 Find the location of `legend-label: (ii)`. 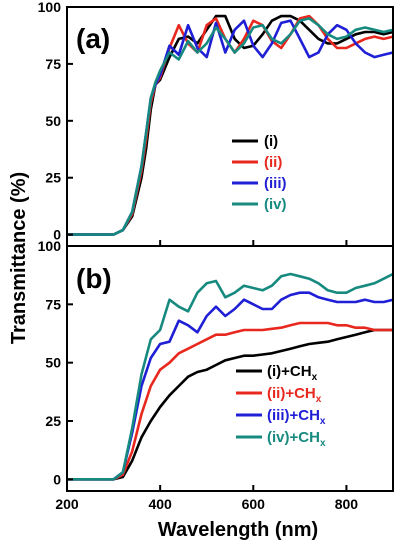

legend-label: (ii) is located at coordinates (273, 162).